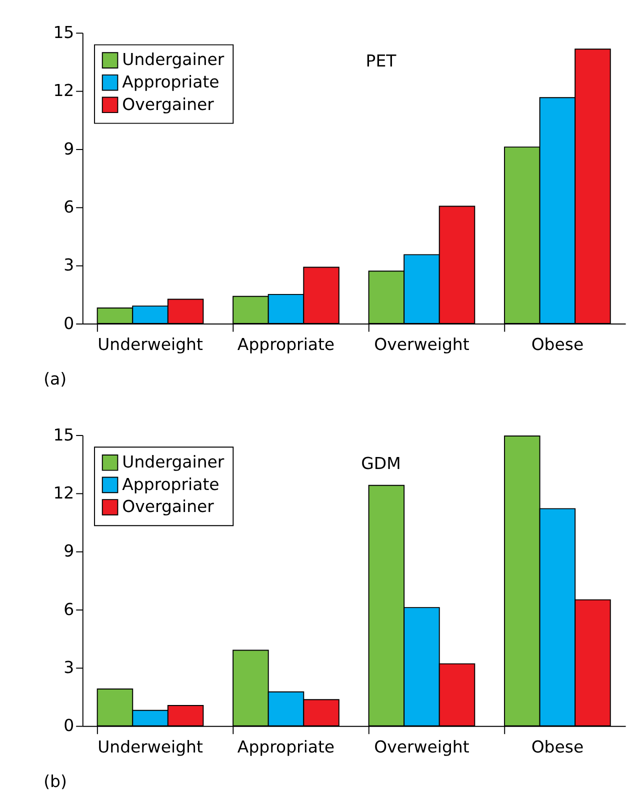 This screenshot has height=796, width=635. Describe the element at coordinates (55, 379) in the screenshot. I see `text: (a)` at that location.